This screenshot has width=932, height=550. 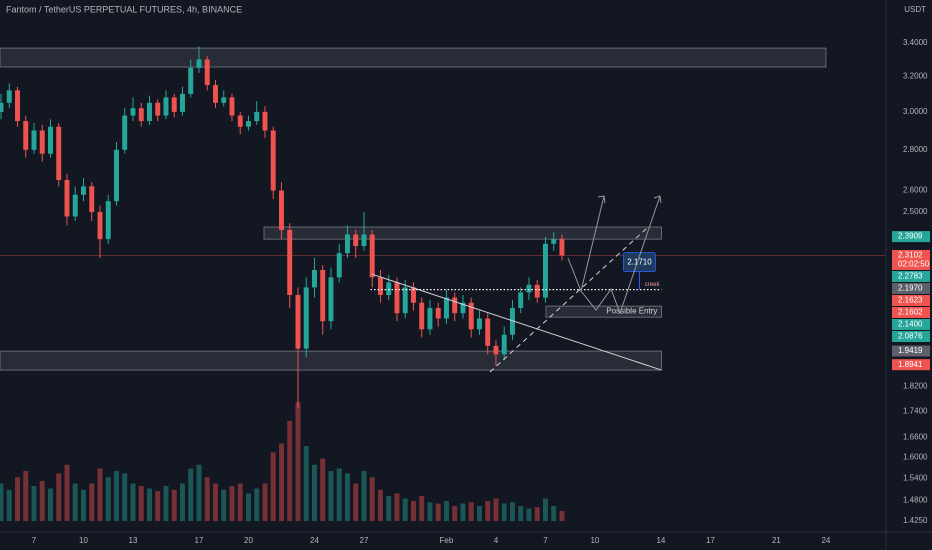 What do you see at coordinates (364, 540) in the screenshot?
I see `x-tick-label: 27` at bounding box center [364, 540].